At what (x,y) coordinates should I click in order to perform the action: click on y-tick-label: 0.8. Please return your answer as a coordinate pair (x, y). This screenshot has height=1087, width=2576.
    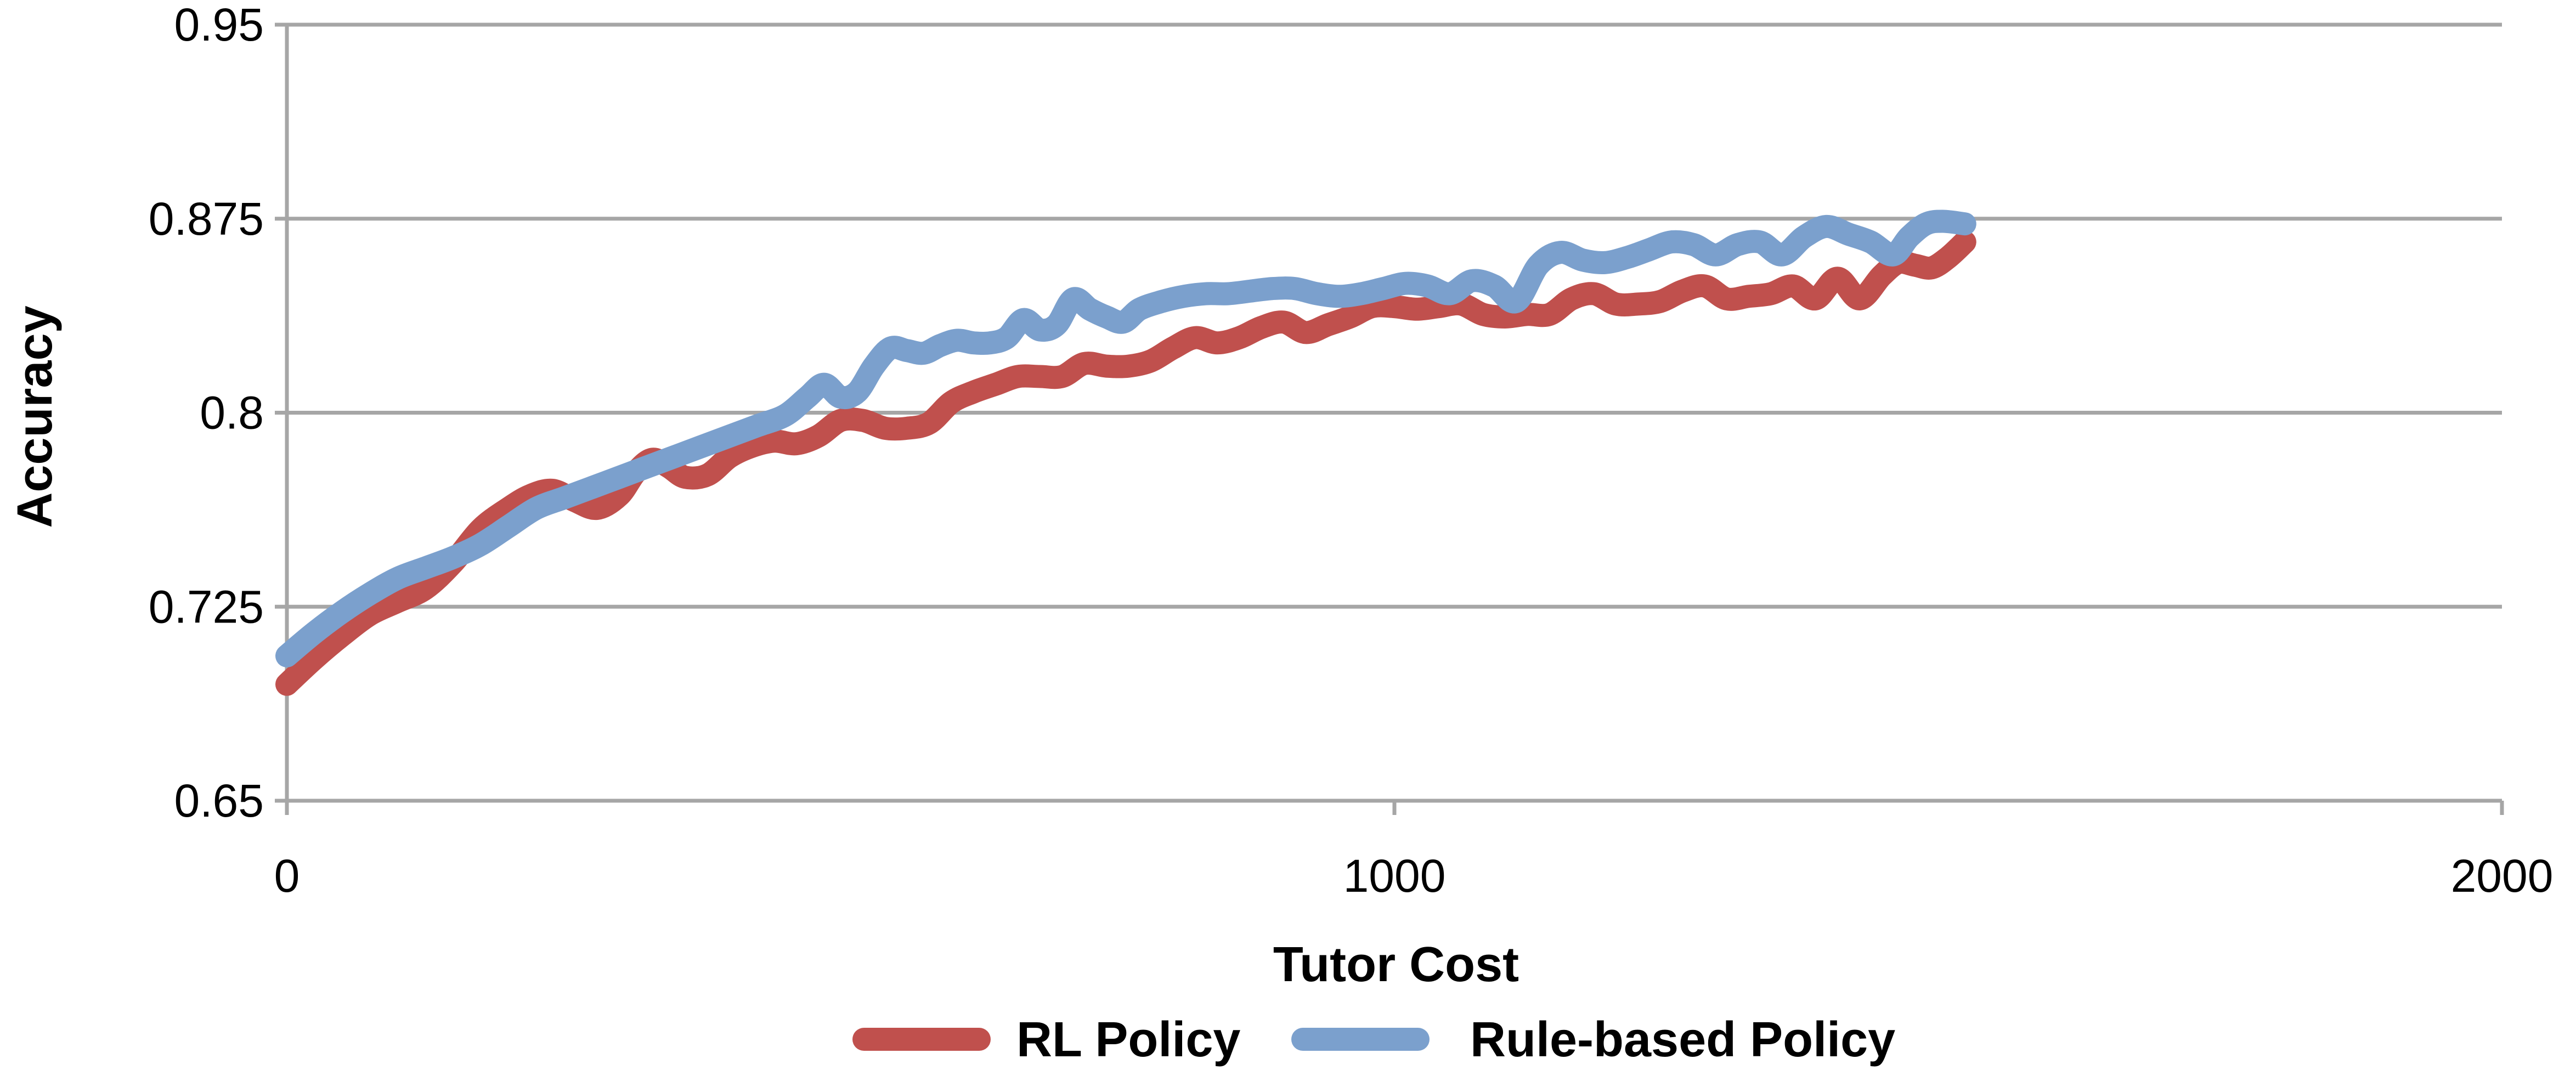
    Looking at the image, I should click on (232, 413).